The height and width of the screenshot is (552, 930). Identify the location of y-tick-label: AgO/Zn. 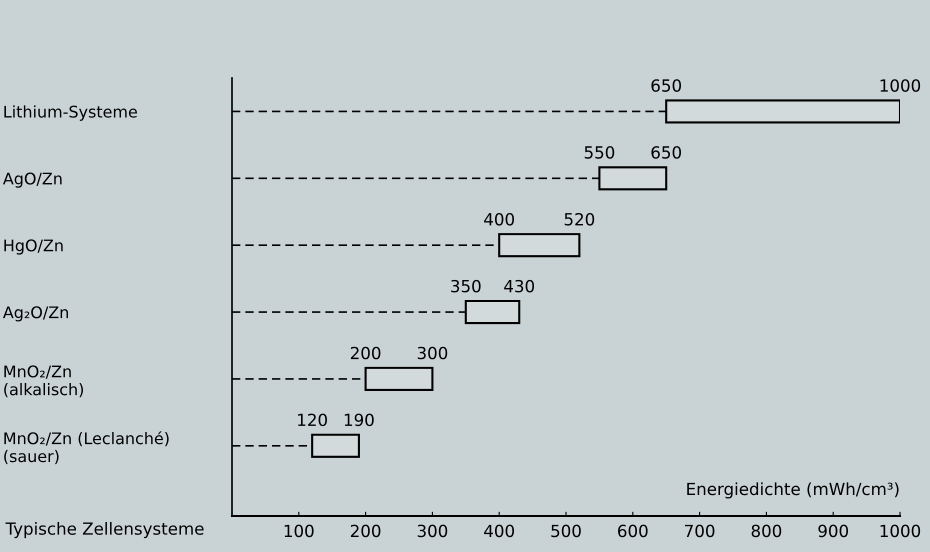
(32, 180).